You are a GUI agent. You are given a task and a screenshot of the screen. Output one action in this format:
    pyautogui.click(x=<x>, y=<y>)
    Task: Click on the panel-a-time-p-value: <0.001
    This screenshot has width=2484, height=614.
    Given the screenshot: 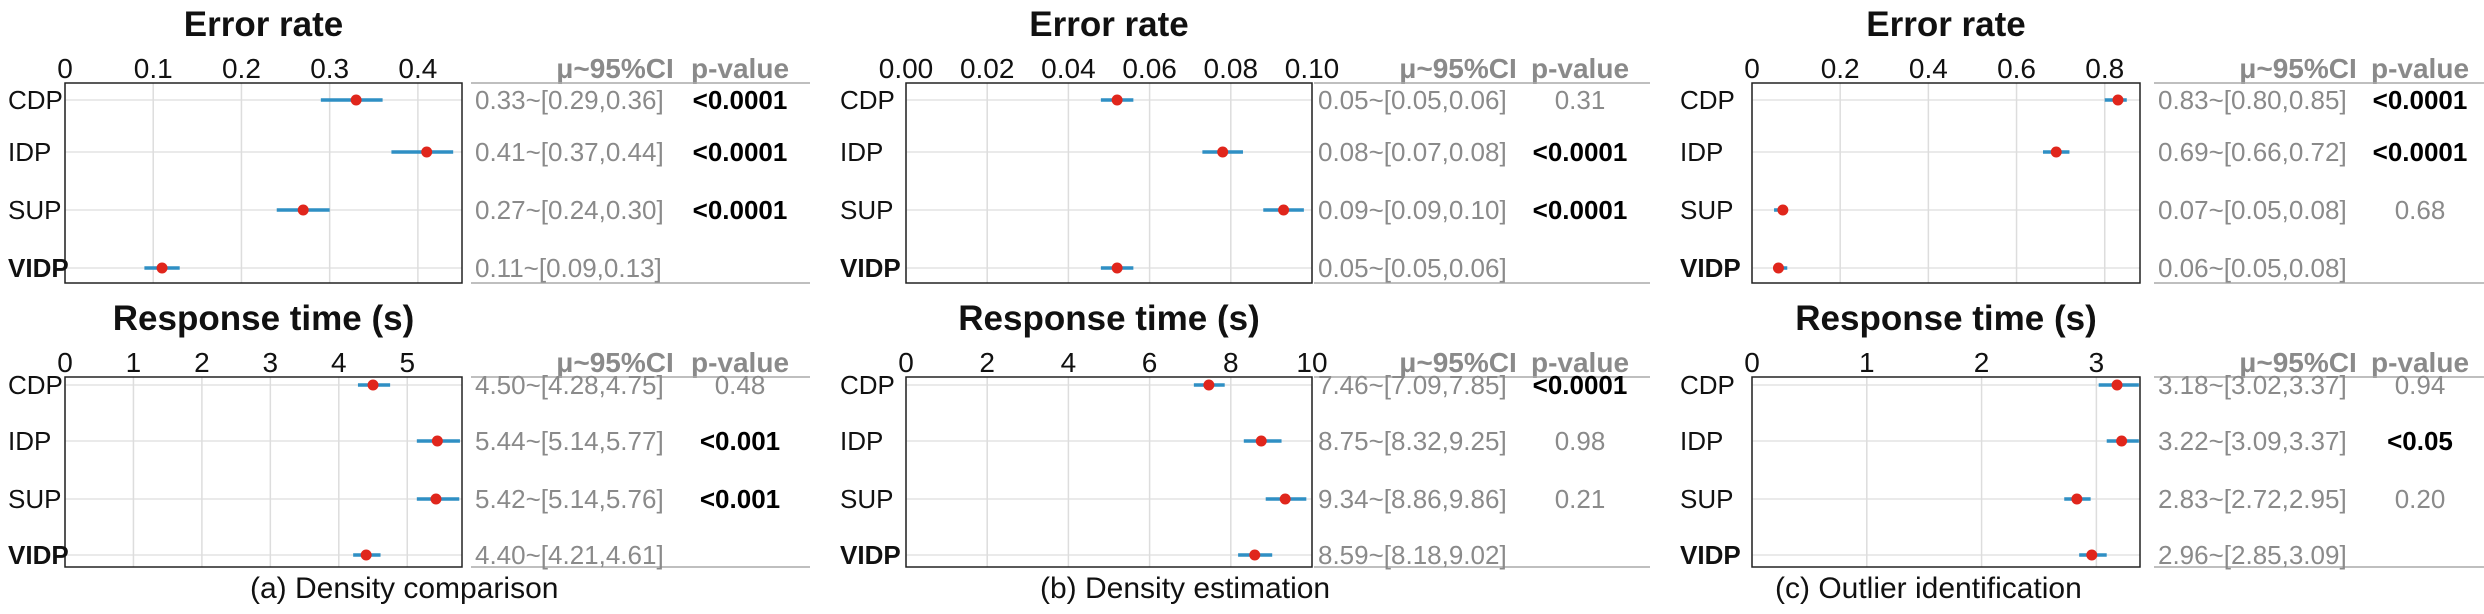 What is the action you would take?
    pyautogui.click(x=740, y=441)
    